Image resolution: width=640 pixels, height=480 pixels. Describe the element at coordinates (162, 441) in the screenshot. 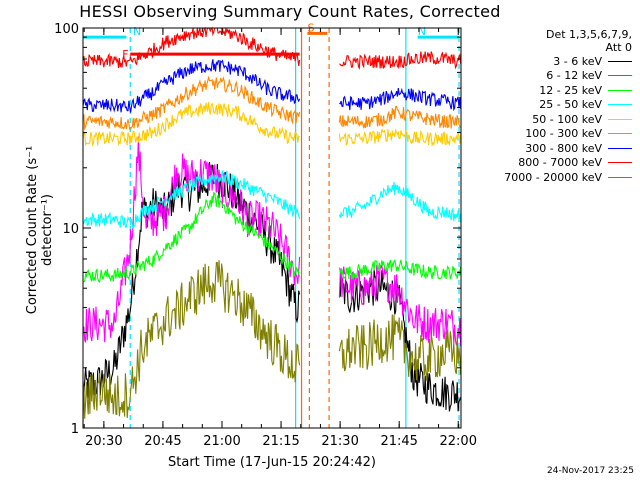

I see `x-tick-label: 20:45` at that location.